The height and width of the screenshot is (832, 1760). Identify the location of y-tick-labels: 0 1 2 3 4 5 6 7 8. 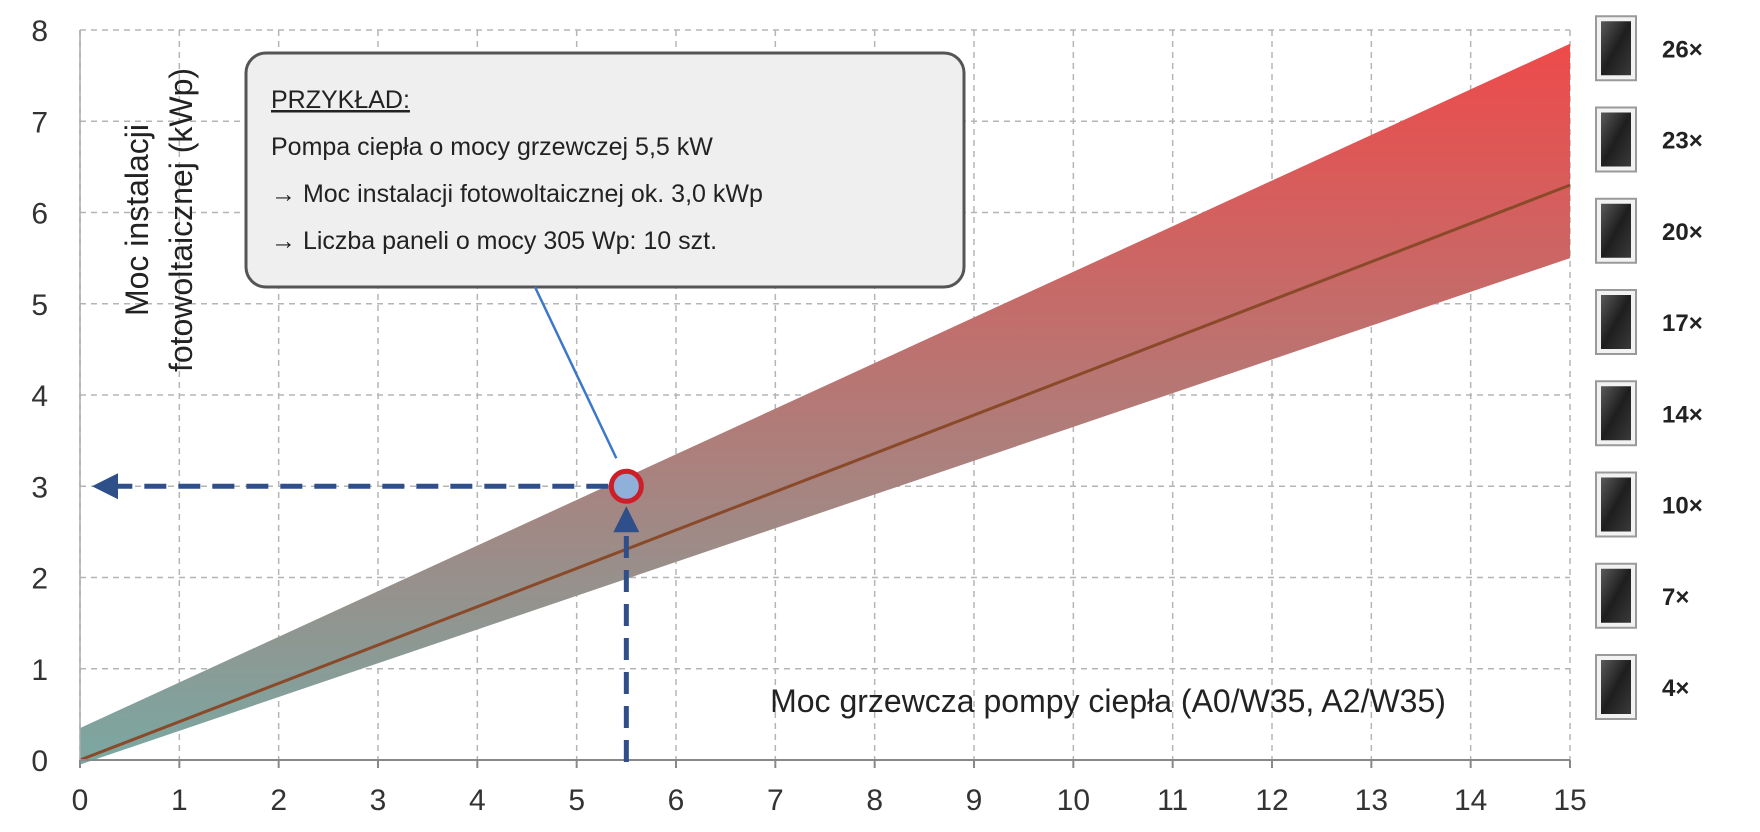
(39, 396).